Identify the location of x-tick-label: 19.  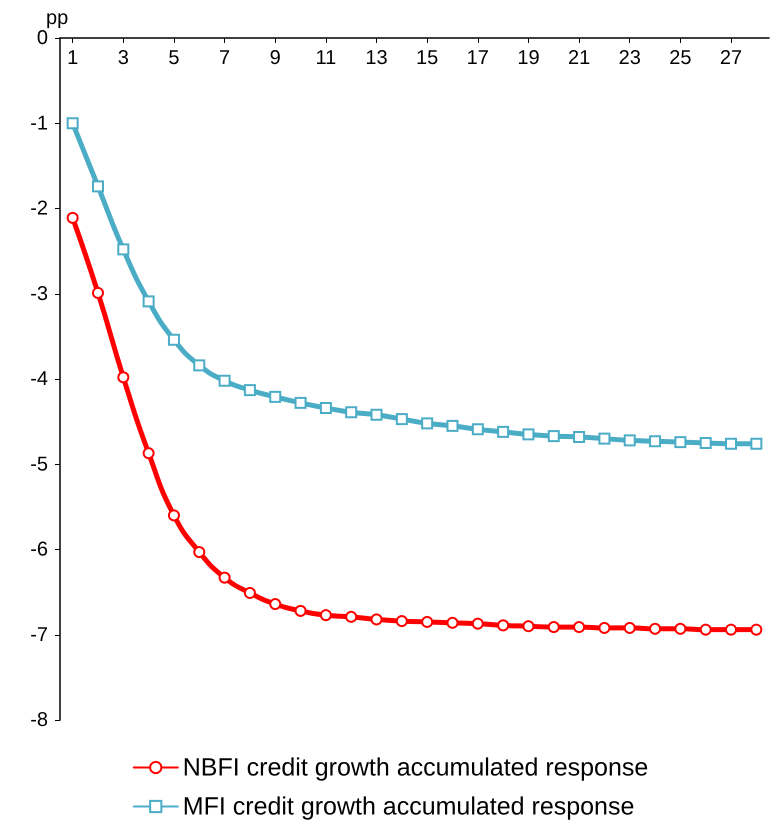
(528, 58).